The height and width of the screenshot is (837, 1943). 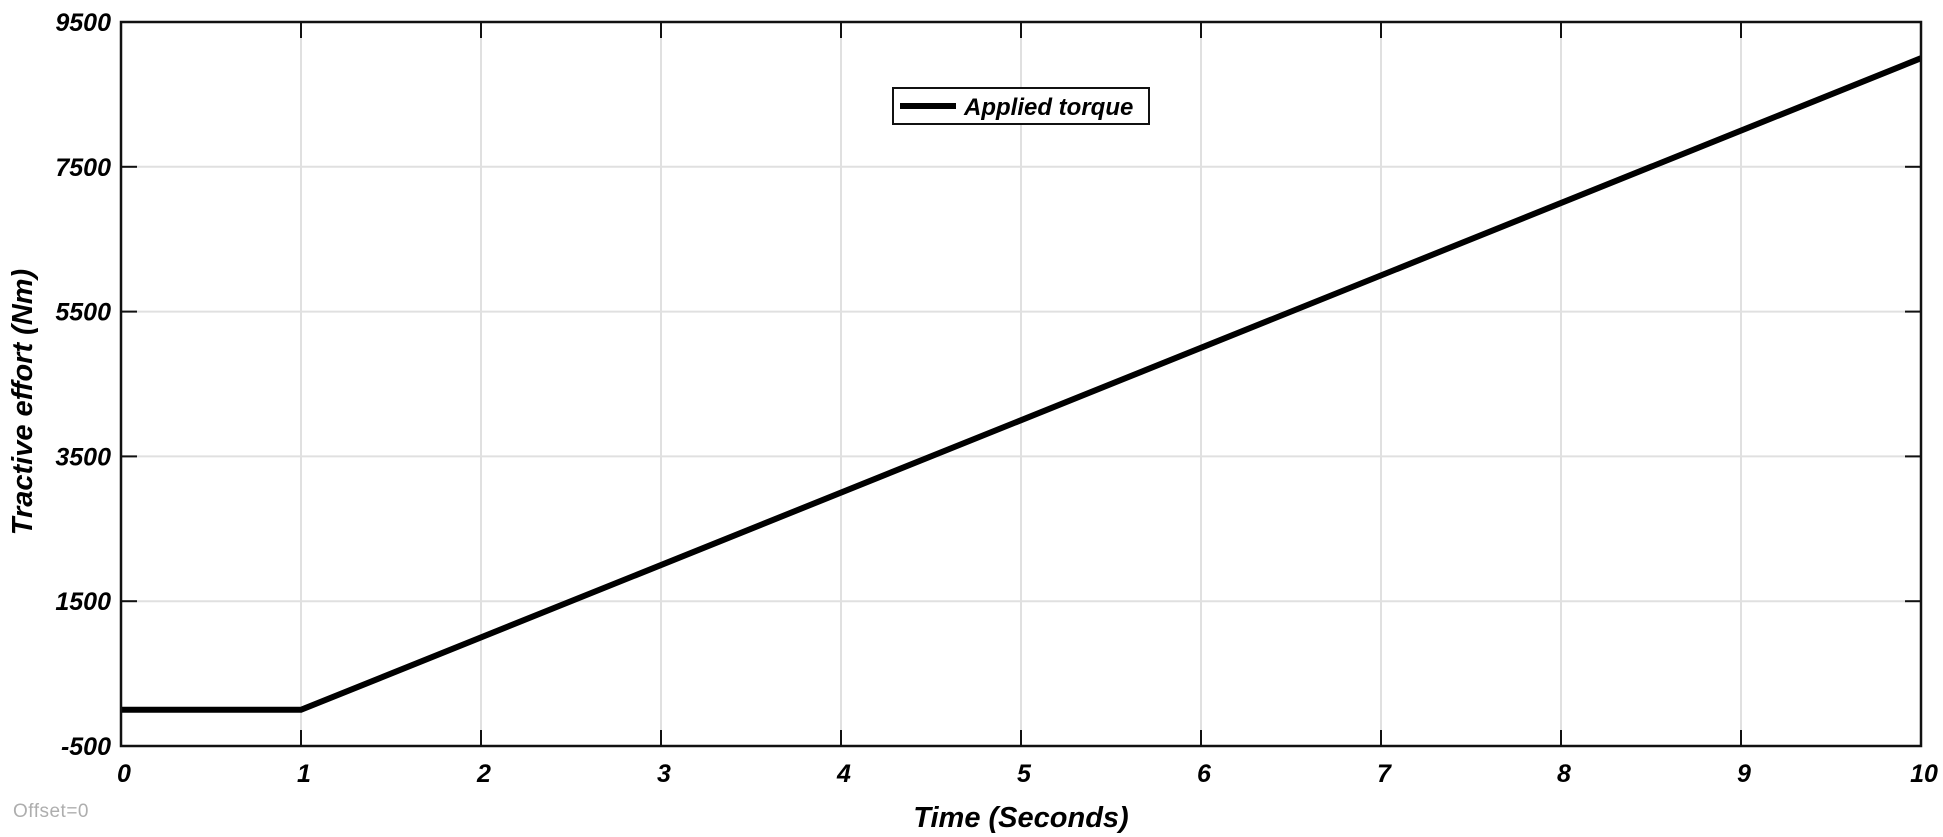 What do you see at coordinates (1048, 107) in the screenshot?
I see `legend-label: Applied torque` at bounding box center [1048, 107].